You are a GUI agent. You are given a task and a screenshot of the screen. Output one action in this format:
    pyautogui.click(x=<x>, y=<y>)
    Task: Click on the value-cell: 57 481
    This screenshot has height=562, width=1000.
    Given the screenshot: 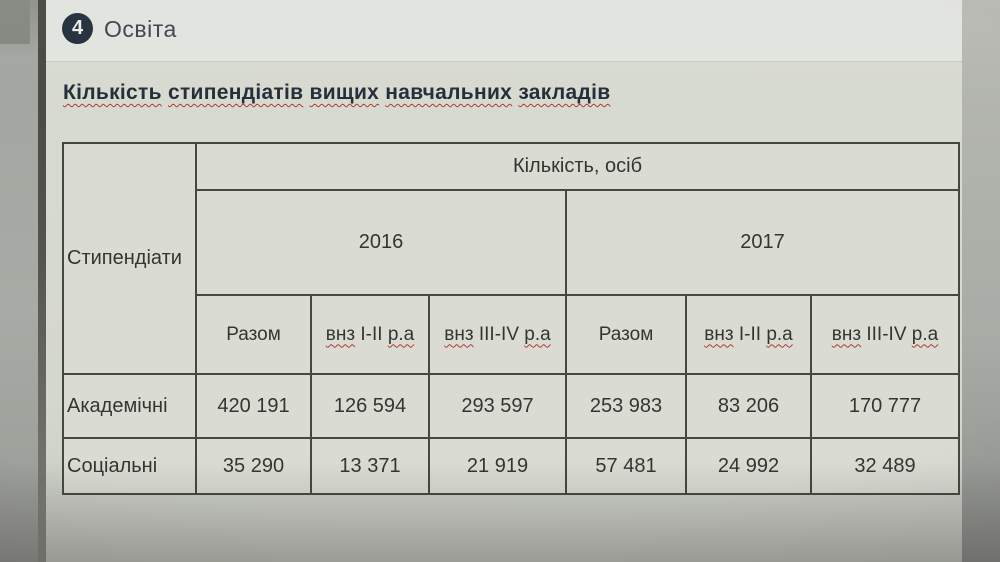 What is the action you would take?
    pyautogui.click(x=626, y=466)
    